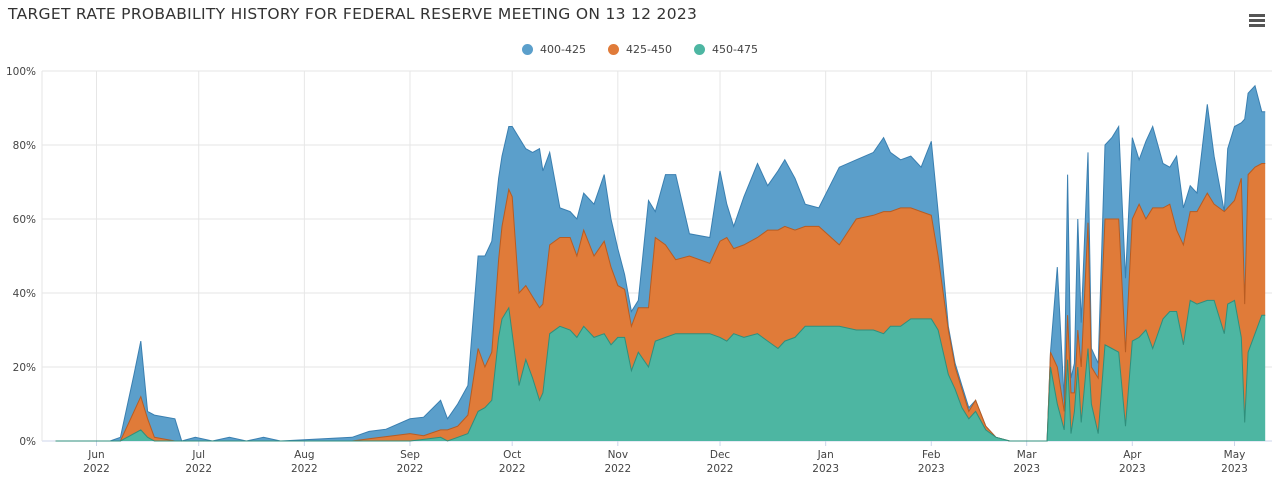  I want to click on x-tick-label: May, so click(1235, 455).